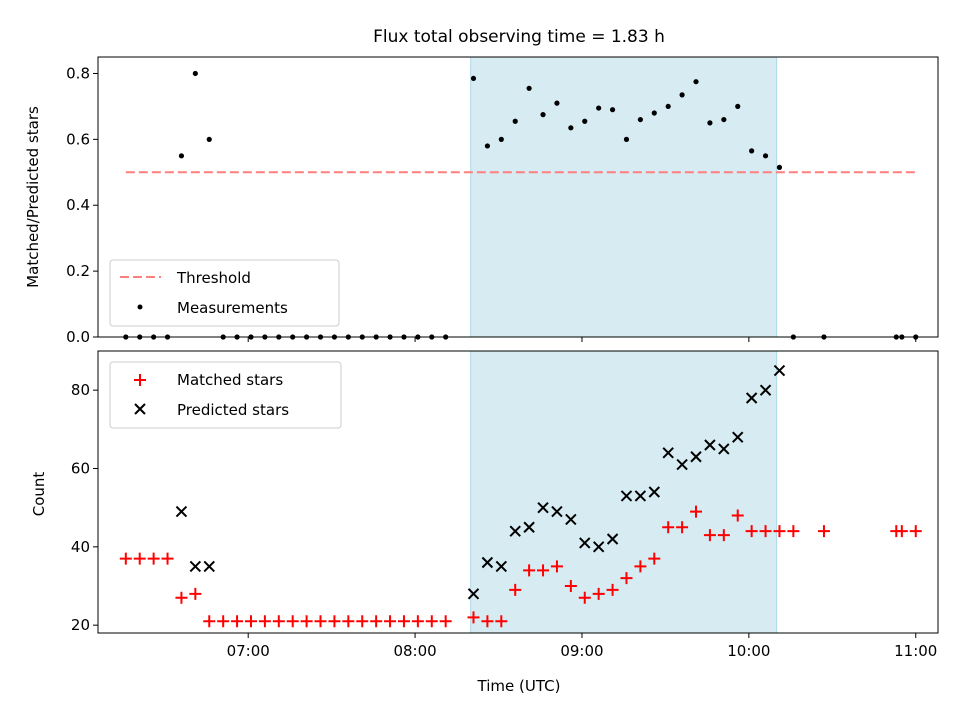 The height and width of the screenshot is (720, 960). What do you see at coordinates (140, 380) in the screenshot?
I see `matched-legend-swatch` at bounding box center [140, 380].